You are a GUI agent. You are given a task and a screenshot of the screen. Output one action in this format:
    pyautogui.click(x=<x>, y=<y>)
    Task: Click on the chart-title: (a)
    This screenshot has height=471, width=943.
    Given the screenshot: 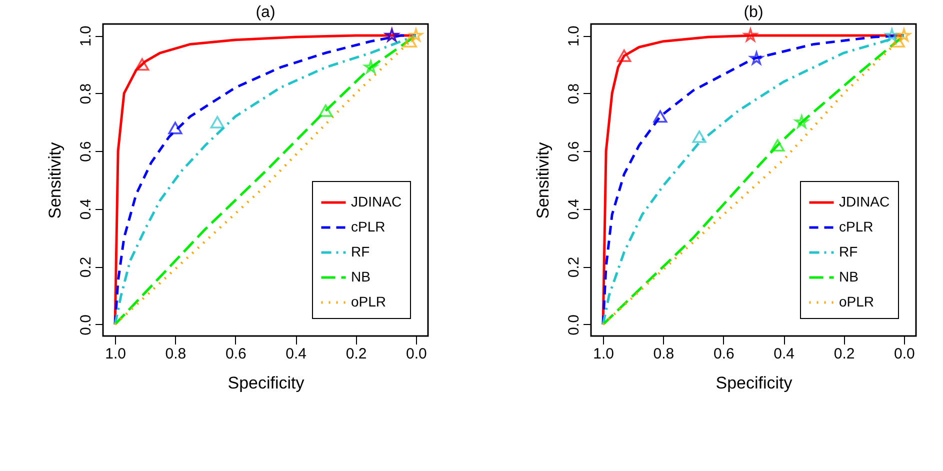 What is the action you would take?
    pyautogui.click(x=266, y=12)
    